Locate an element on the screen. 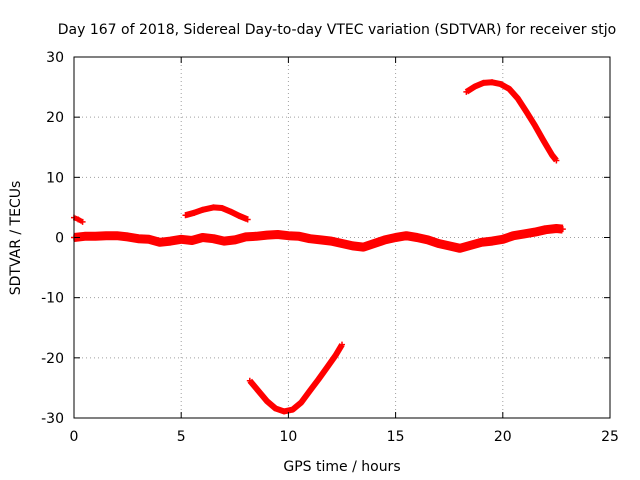 This screenshot has width=640, height=480. series-baseline is located at coordinates (318, 238).